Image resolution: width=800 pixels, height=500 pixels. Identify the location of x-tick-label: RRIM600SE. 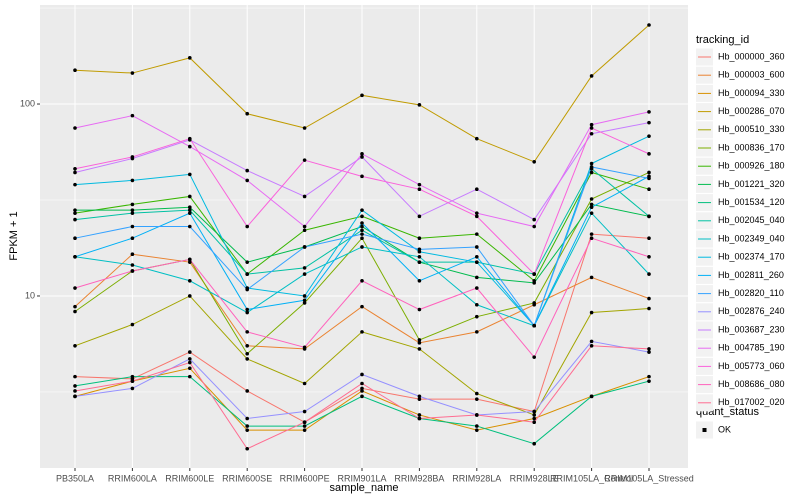
(247, 478).